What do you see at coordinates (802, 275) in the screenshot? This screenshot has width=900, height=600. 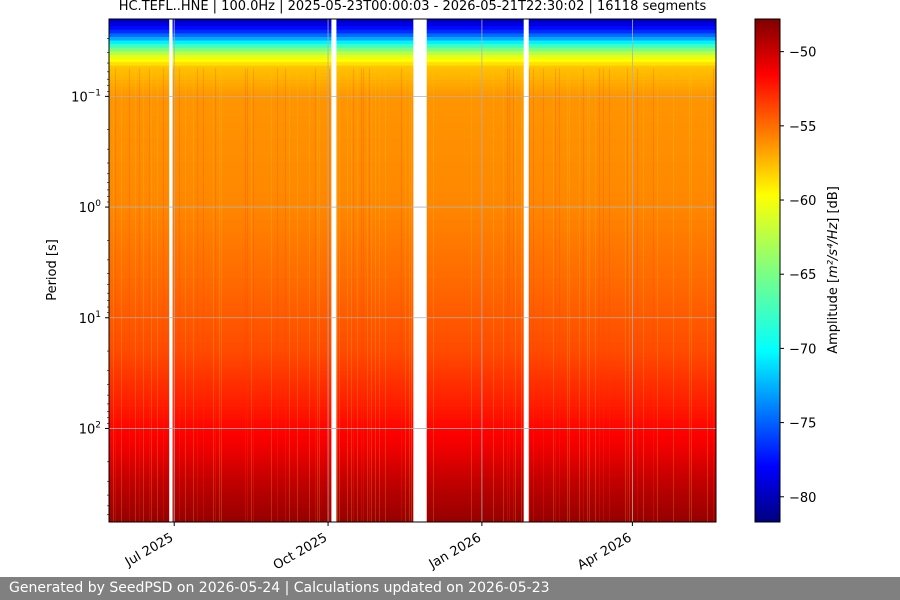 I see `colorbar-tick-label: −65` at bounding box center [802, 275].